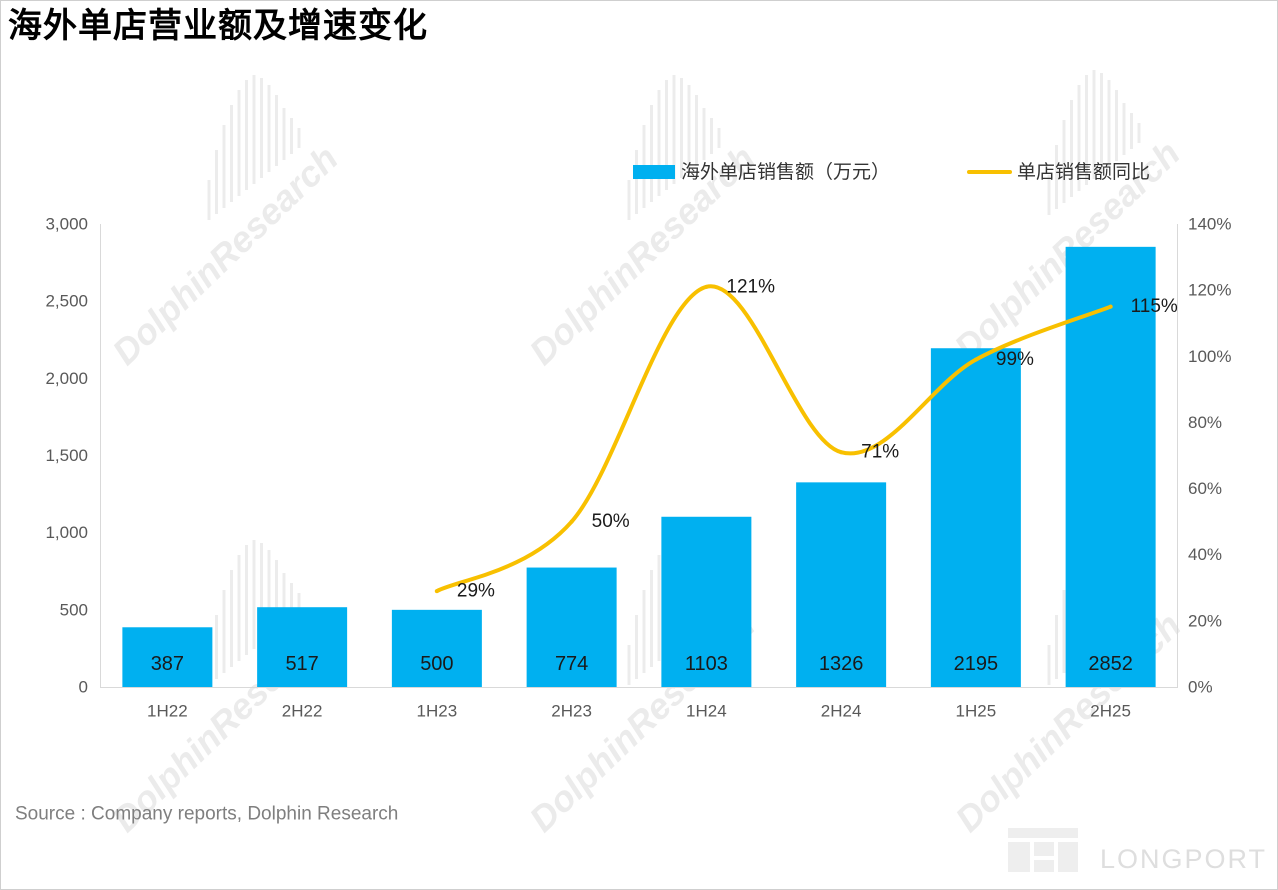 This screenshot has width=1278, height=890. What do you see at coordinates (476, 591) in the screenshot?
I see `yoy-value-label-1h23: 29%` at bounding box center [476, 591].